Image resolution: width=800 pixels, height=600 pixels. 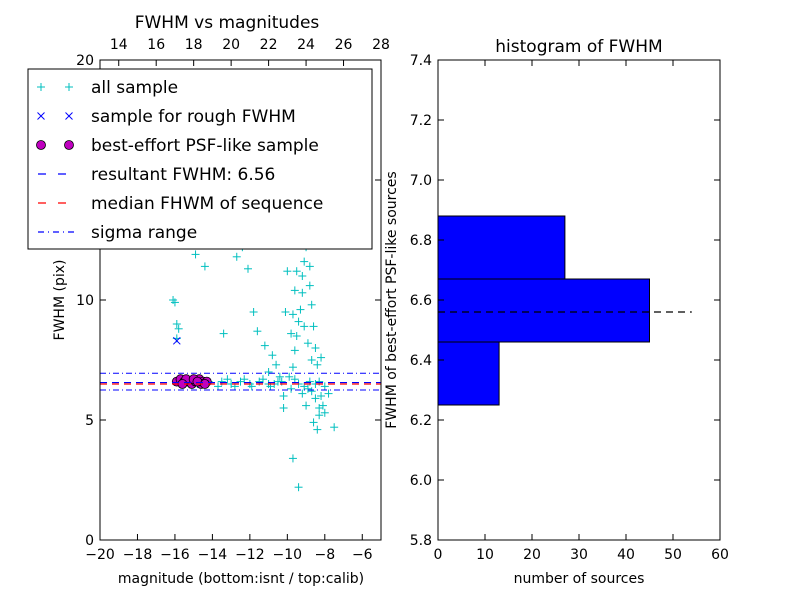 What do you see at coordinates (344, 45) in the screenshot?
I see `scatter-top-tick-label: 26` at bounding box center [344, 45].